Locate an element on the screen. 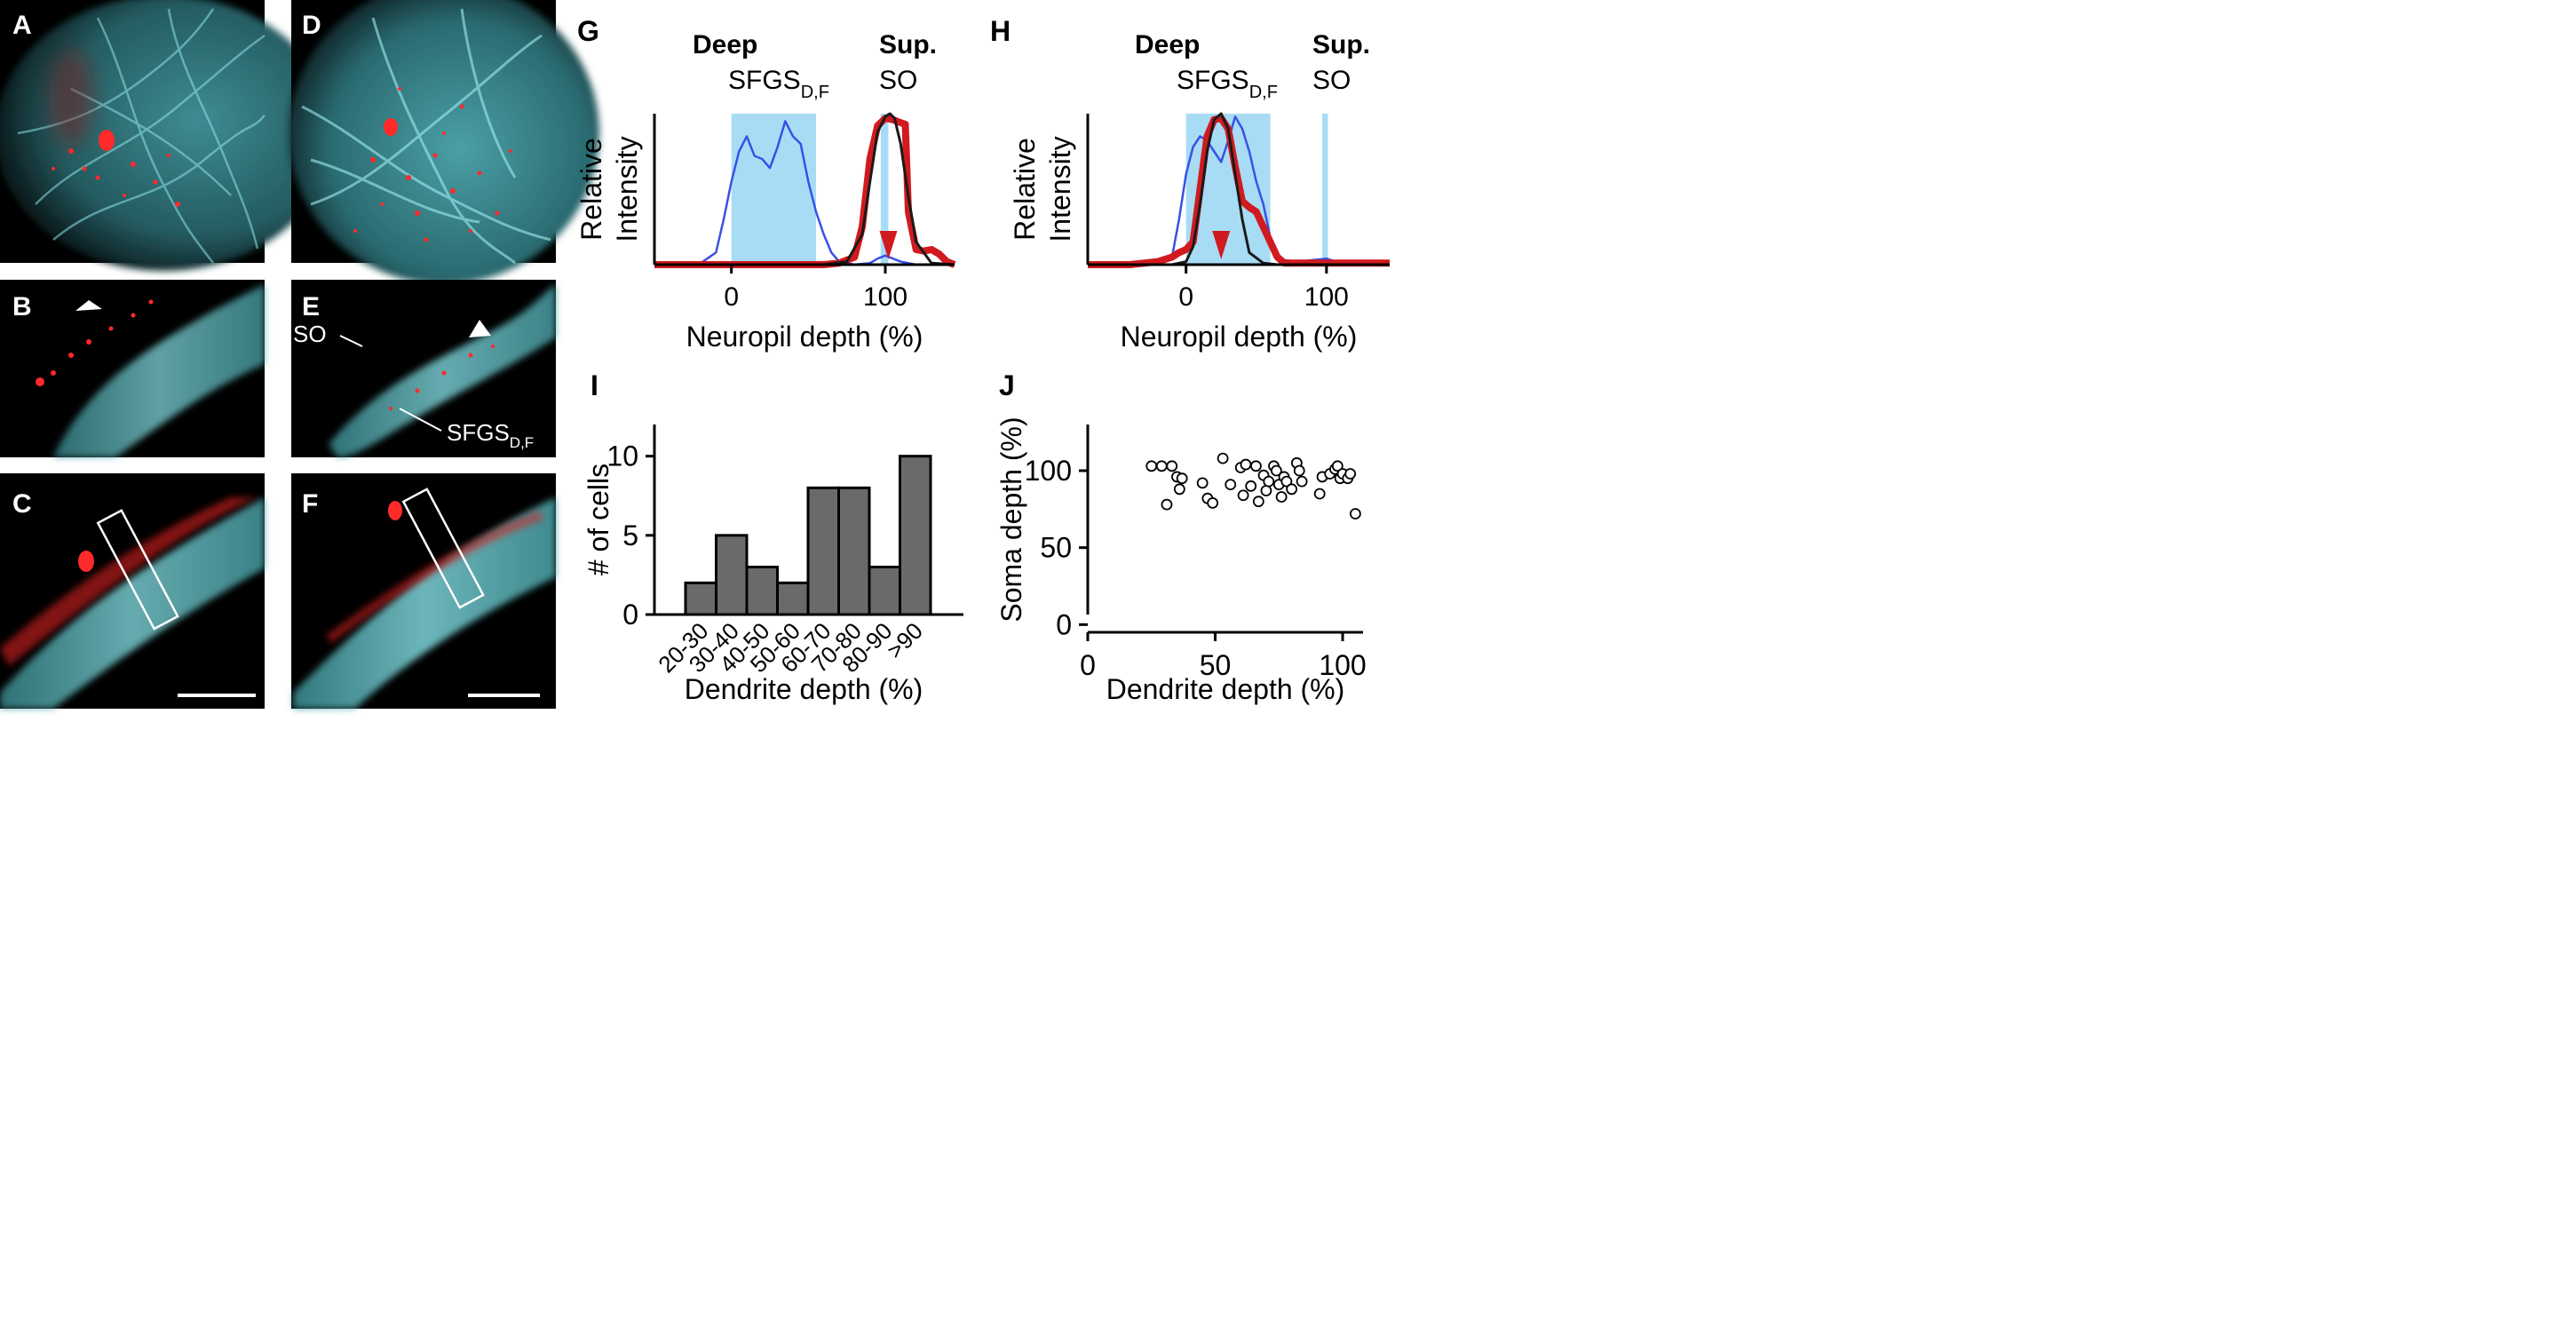 The width and height of the screenshot is (2576, 1317). h-fit-profile-line is located at coordinates (1225, 189).